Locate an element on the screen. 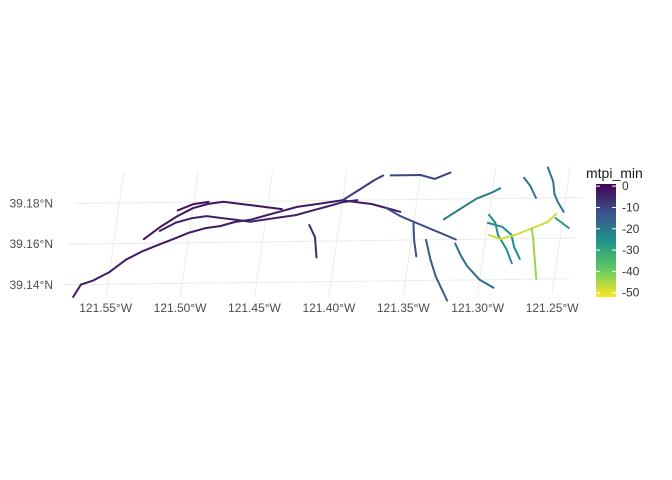 The image size is (672, 480). x-tick-label: 121.30°W is located at coordinates (478, 308).